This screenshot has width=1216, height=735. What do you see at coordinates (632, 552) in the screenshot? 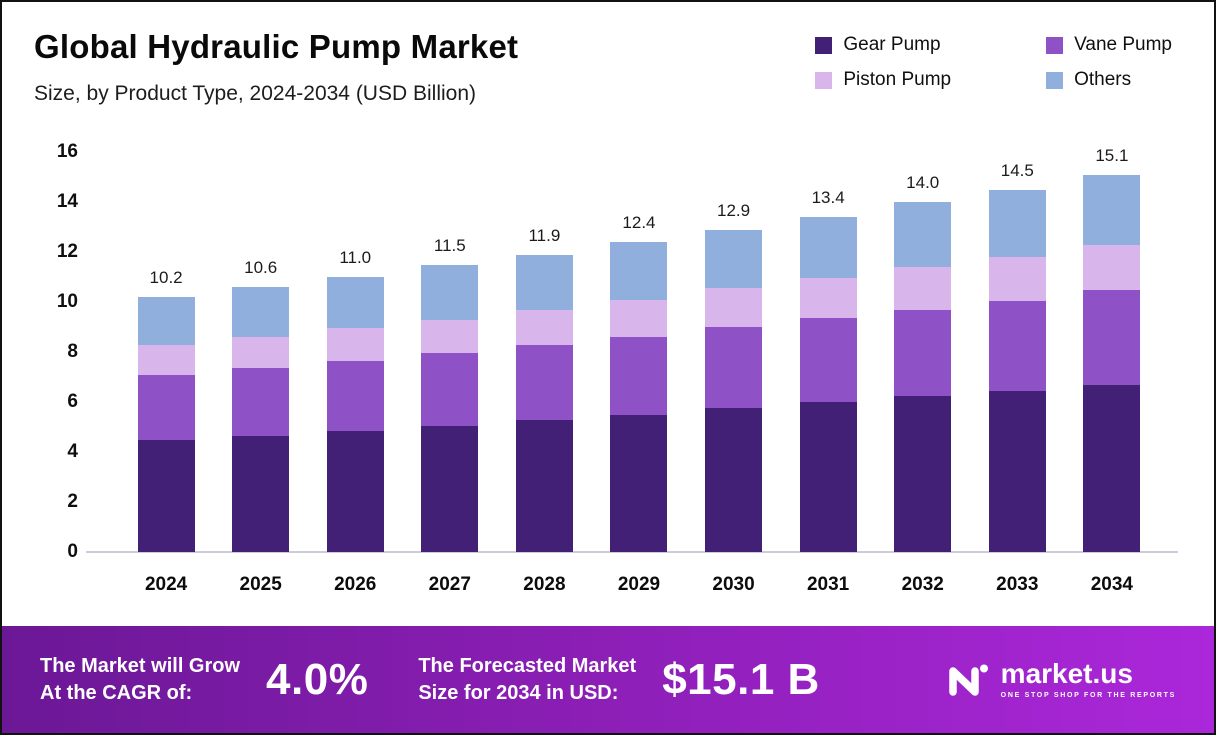
I see `x-axis-line` at bounding box center [632, 552].